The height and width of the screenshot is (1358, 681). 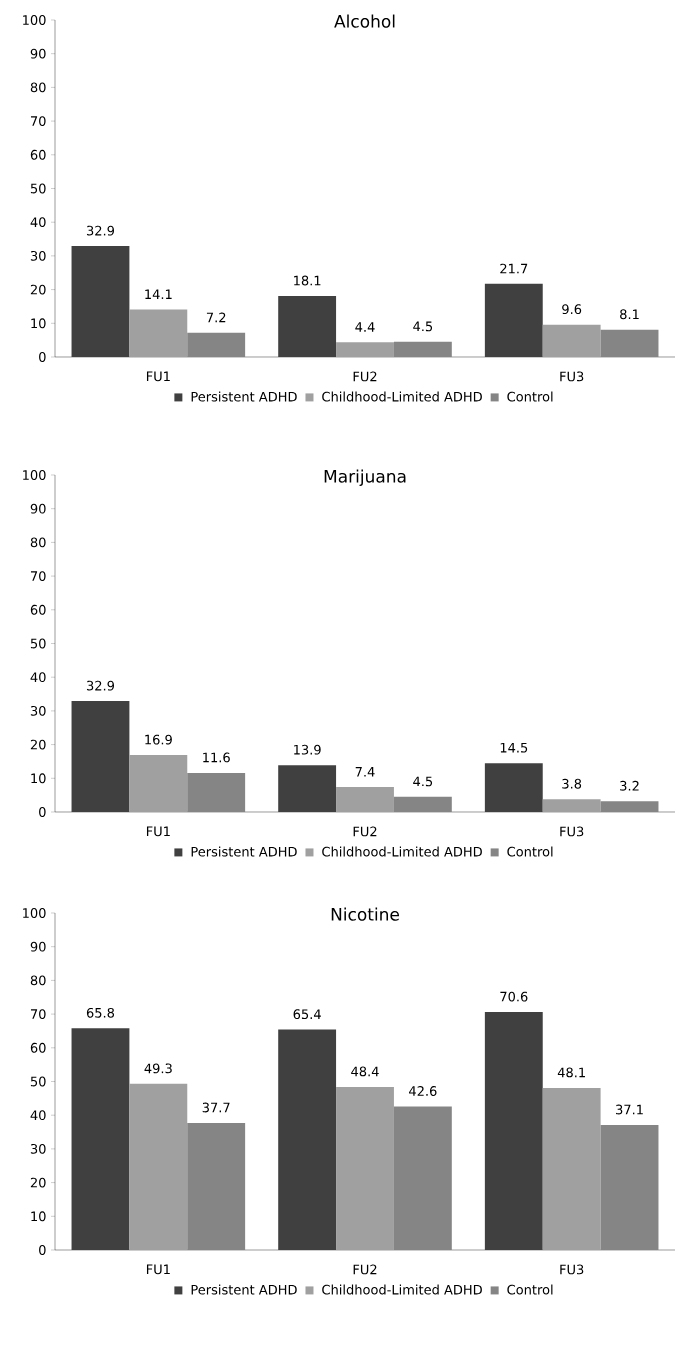 What do you see at coordinates (216, 317) in the screenshot?
I see `data-label: 7.2` at bounding box center [216, 317].